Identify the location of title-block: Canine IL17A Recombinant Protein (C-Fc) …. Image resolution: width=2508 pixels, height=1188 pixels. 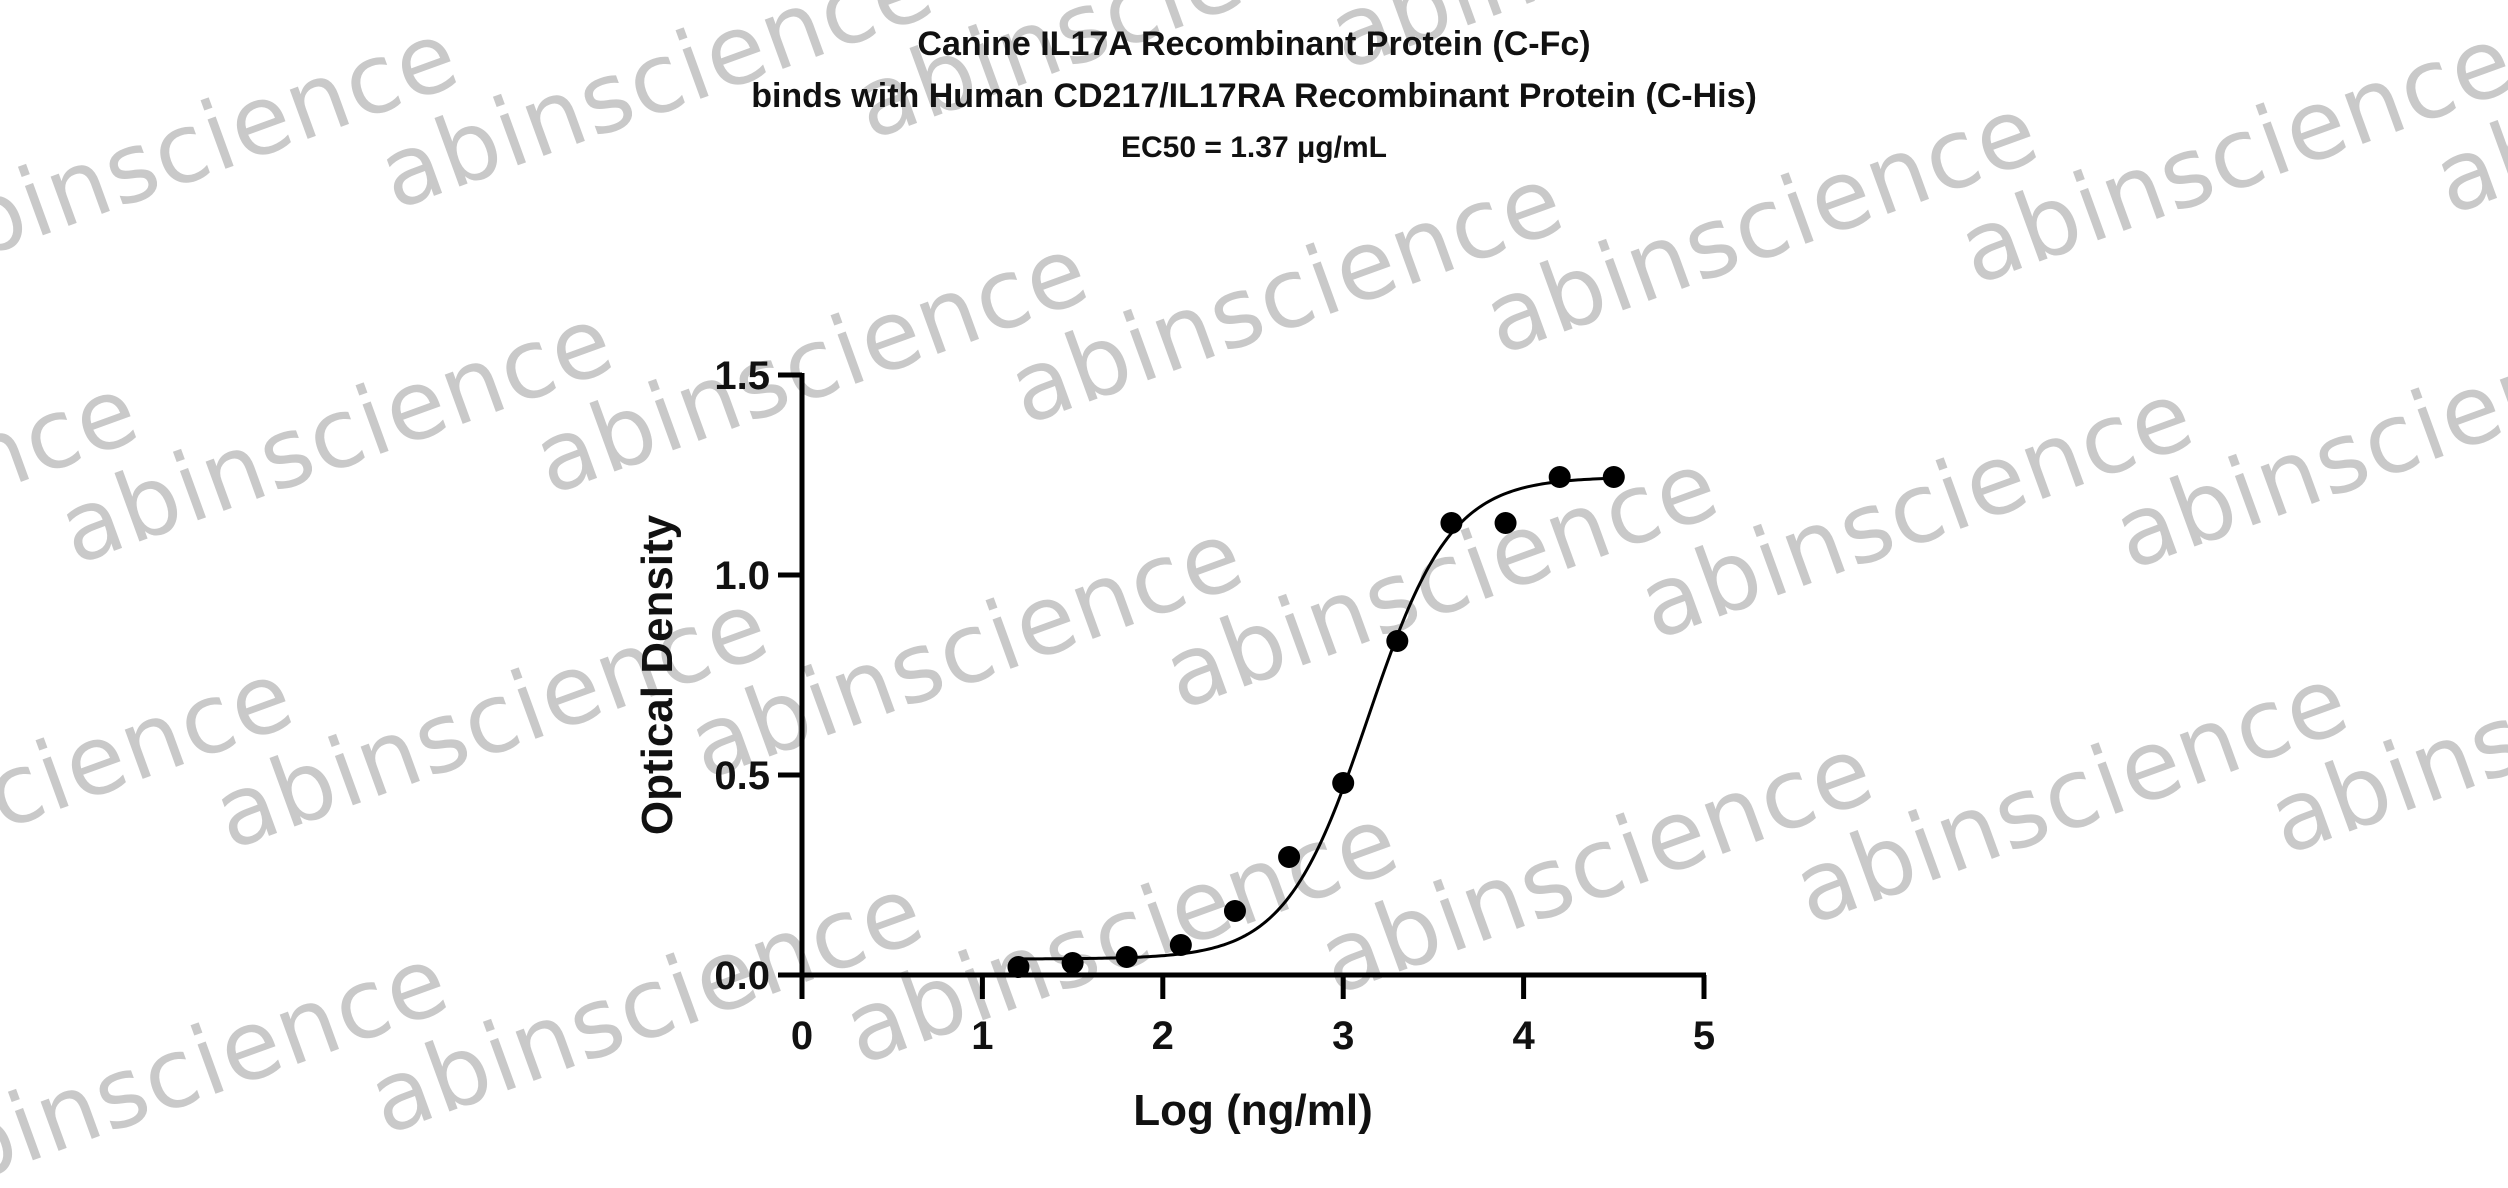
(1254, 94).